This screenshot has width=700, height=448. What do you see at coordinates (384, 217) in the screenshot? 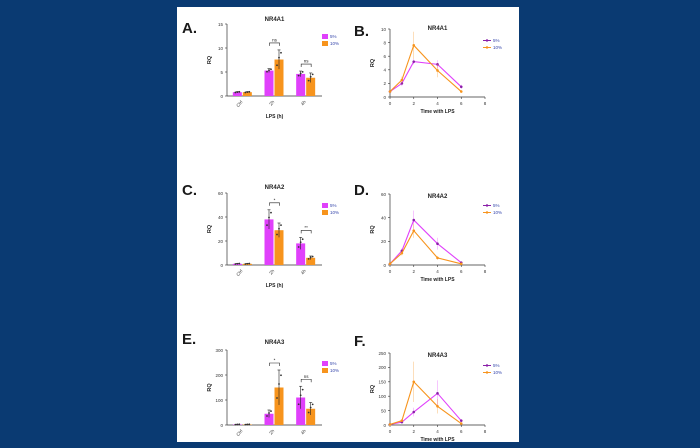
I see `p3-ytick-label: 40` at bounding box center [384, 217].